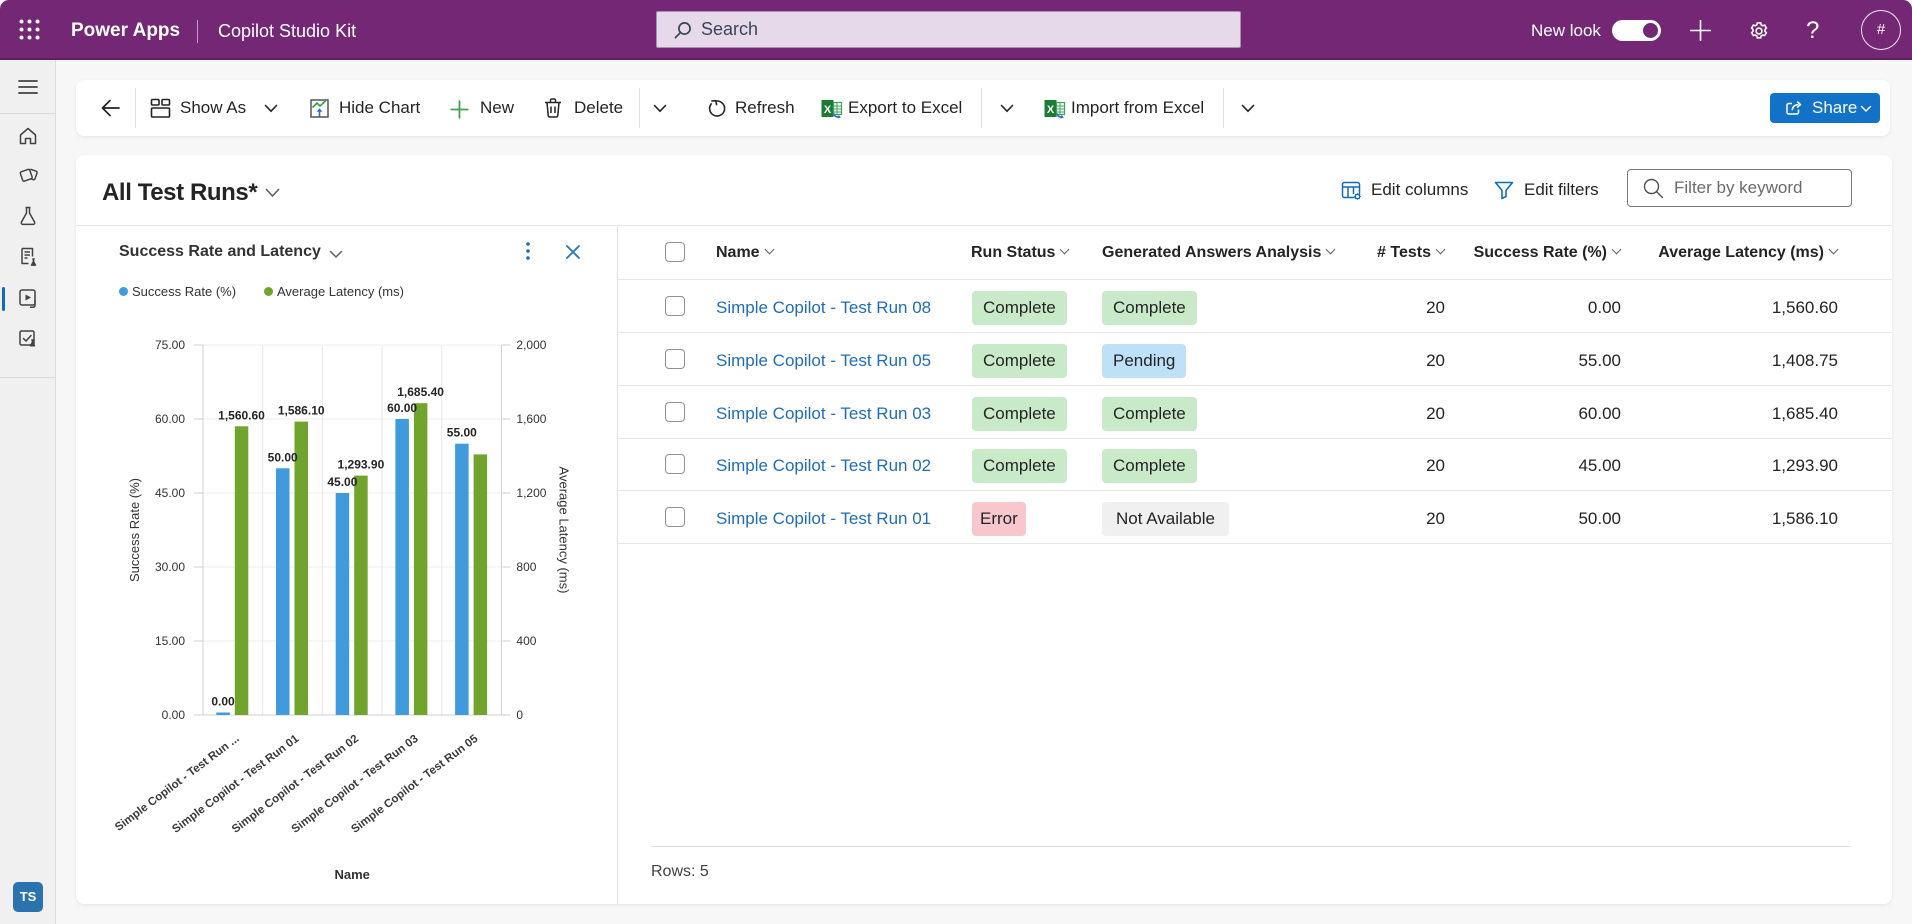 The height and width of the screenshot is (924, 1912). What do you see at coordinates (170, 345) in the screenshot?
I see `svg-text: 75.00` at bounding box center [170, 345].